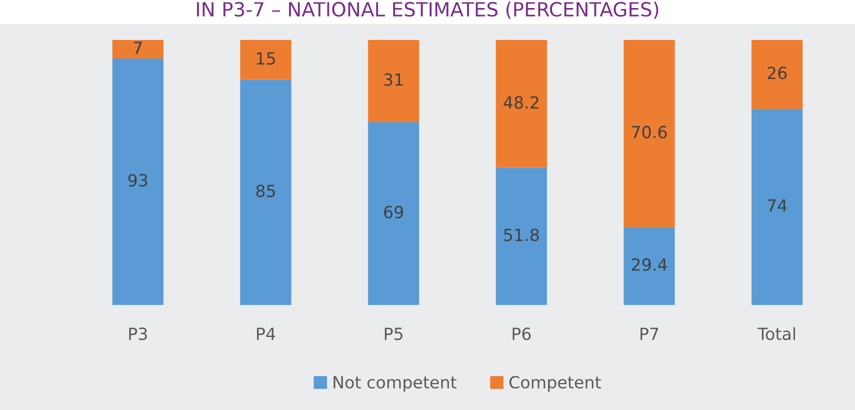 Image resolution: width=855 pixels, height=410 pixels. Describe the element at coordinates (266, 334) in the screenshot. I see `x-tick-label: P4` at that location.